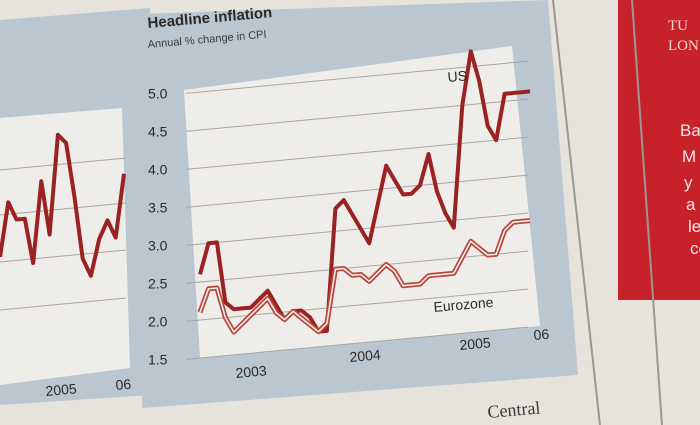 The image size is (700, 425). I want to click on left-gridlines, so click(63, 234).